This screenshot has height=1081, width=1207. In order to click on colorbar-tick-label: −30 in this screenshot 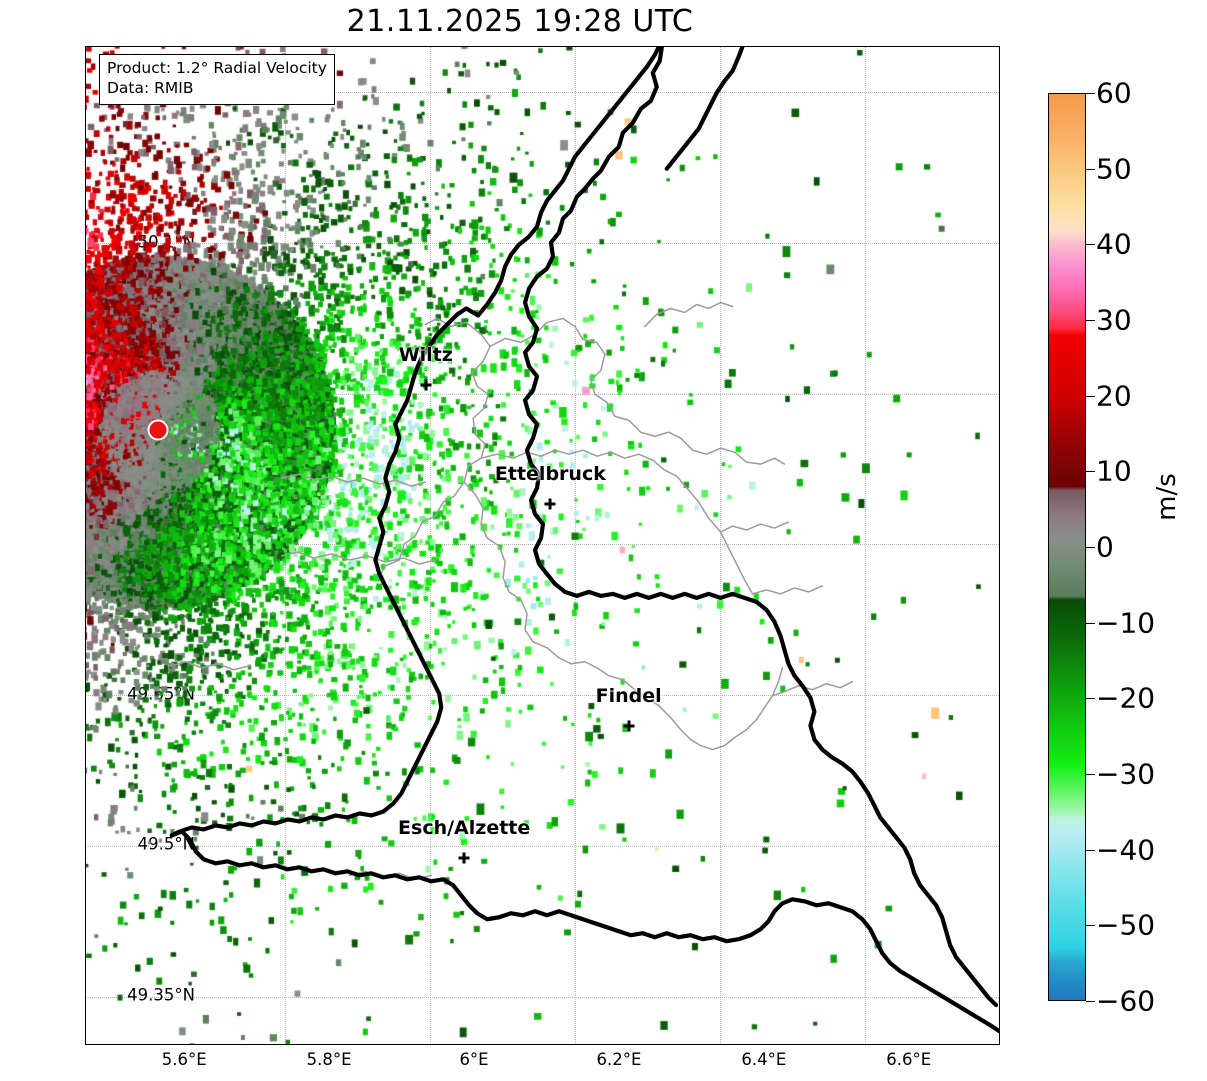, I will do `click(1126, 774)`.